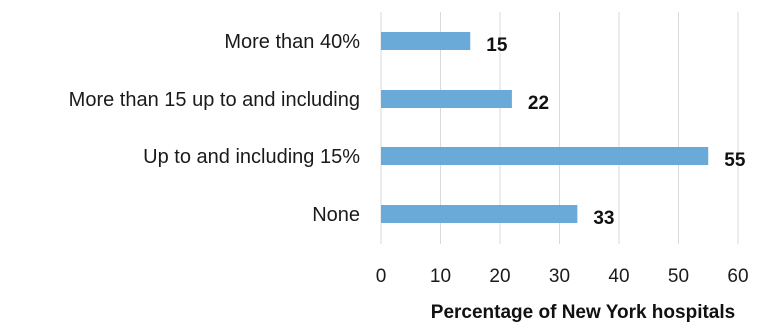 This screenshot has width=775, height=328. I want to click on x-tick-label: 60, so click(737, 276).